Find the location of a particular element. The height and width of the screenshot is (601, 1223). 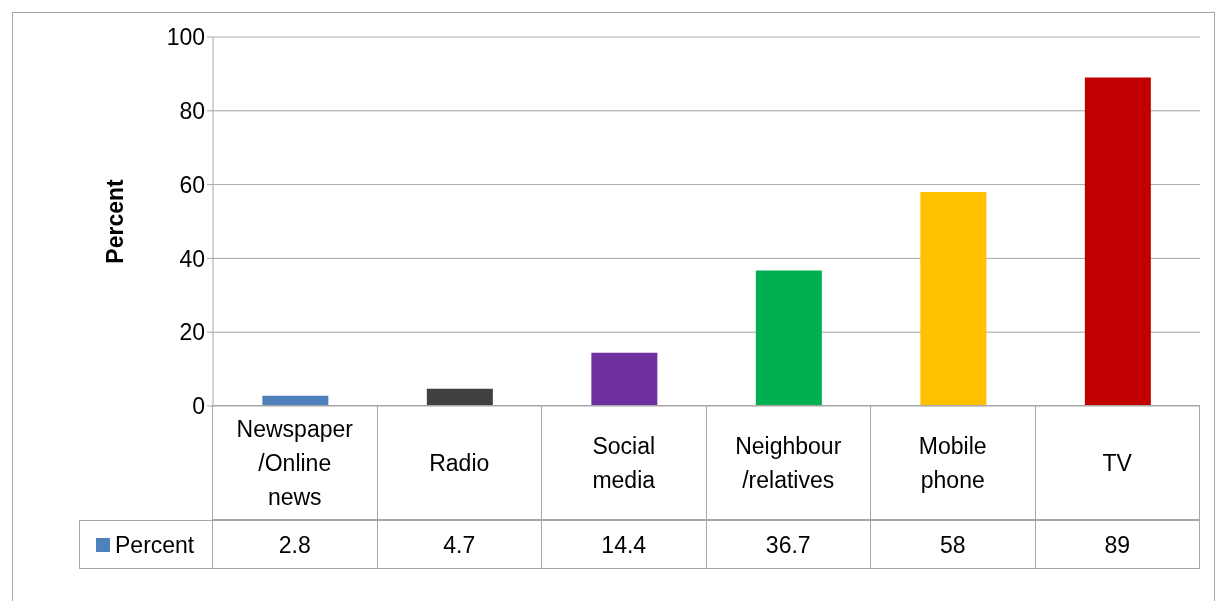

data-label: 2.8 is located at coordinates (295, 544).